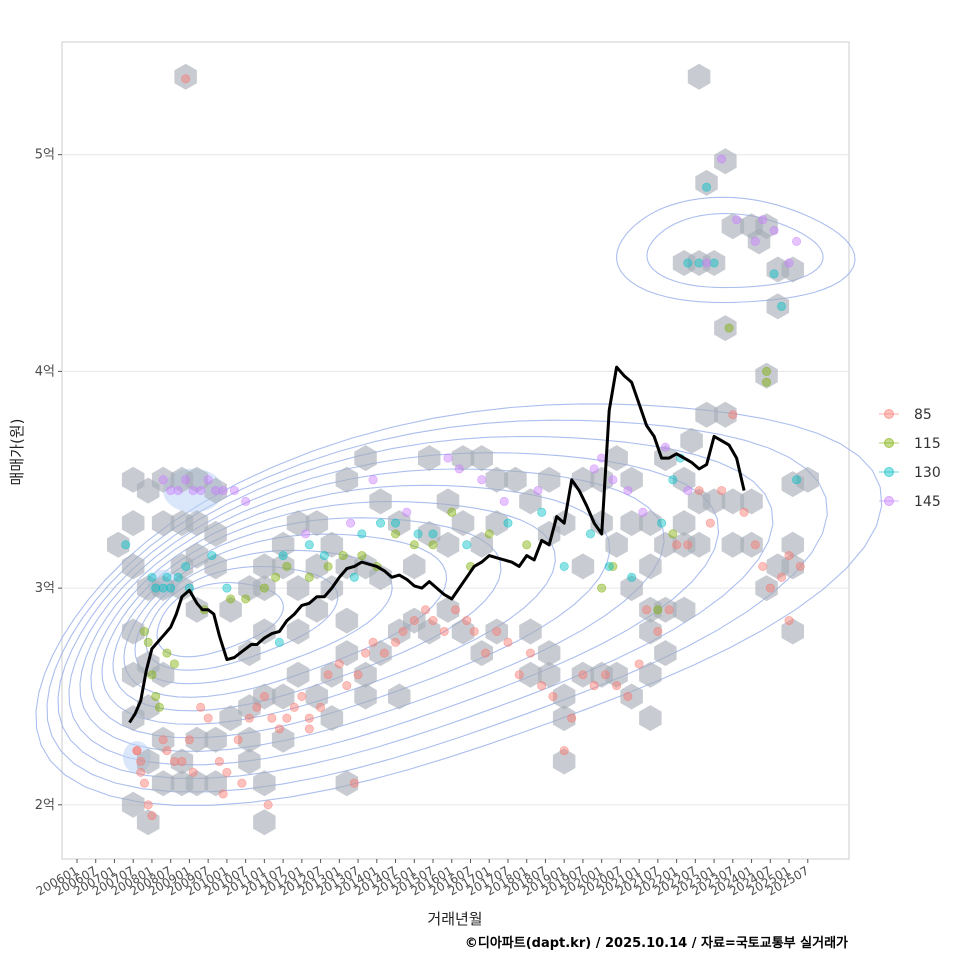 This screenshot has height=960, width=960. What do you see at coordinates (910, 444) in the screenshot?
I see `legend-item: 115` at bounding box center [910, 444].